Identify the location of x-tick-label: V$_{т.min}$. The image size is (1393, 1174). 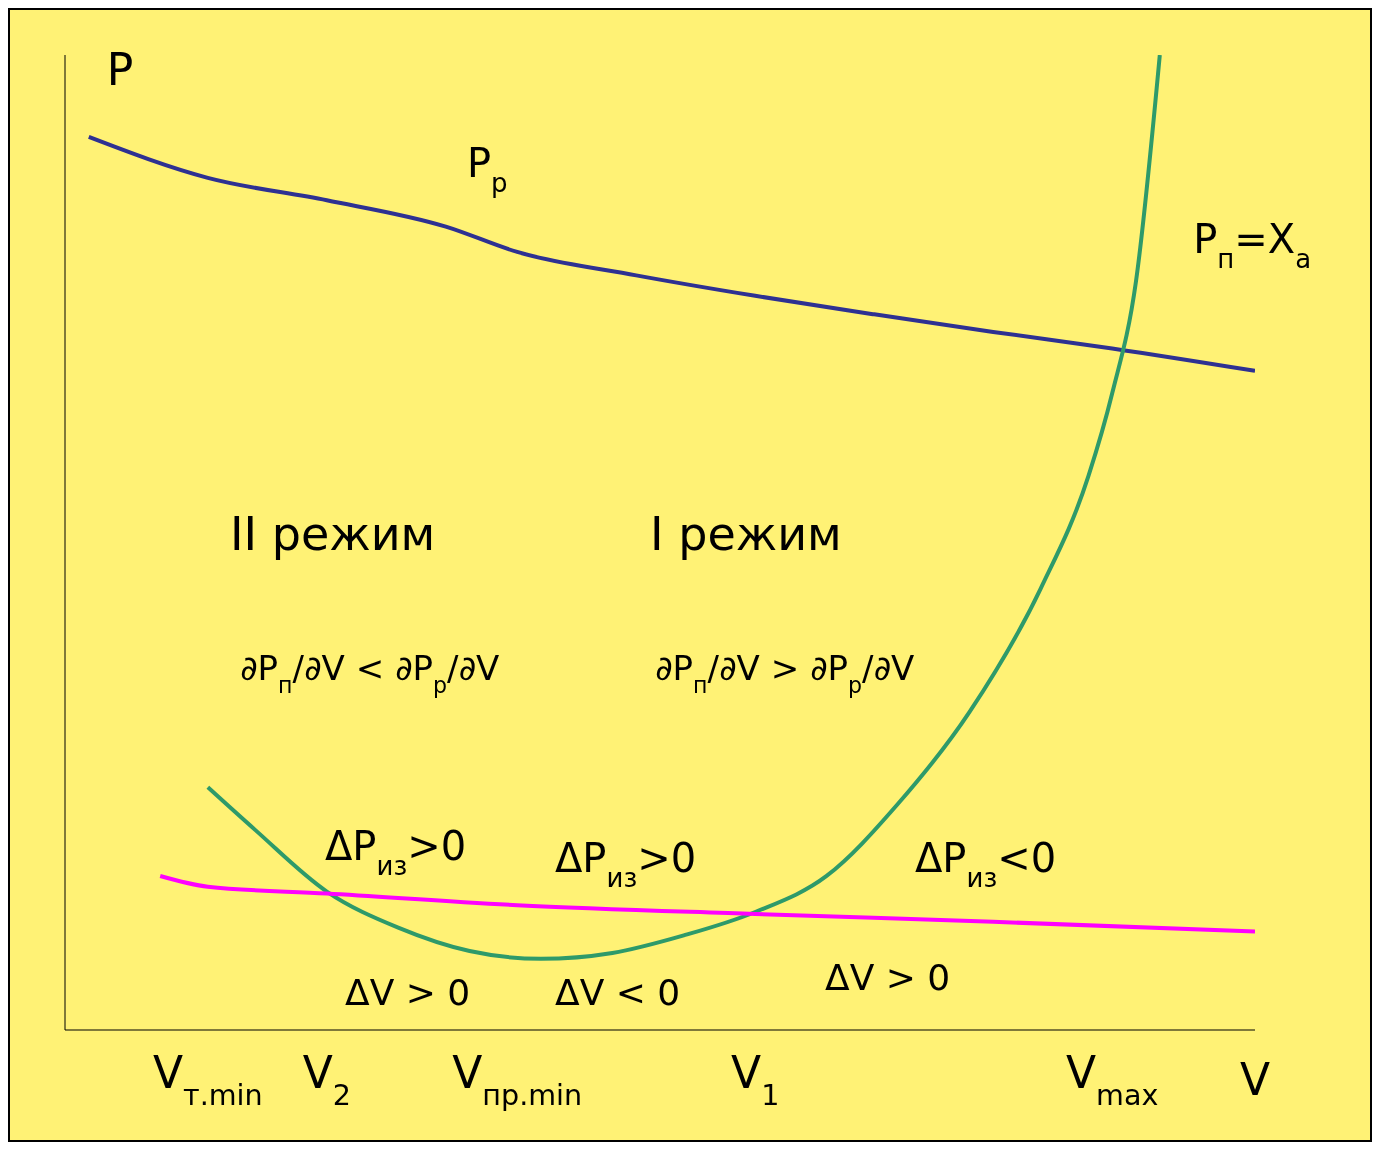
(207, 1079).